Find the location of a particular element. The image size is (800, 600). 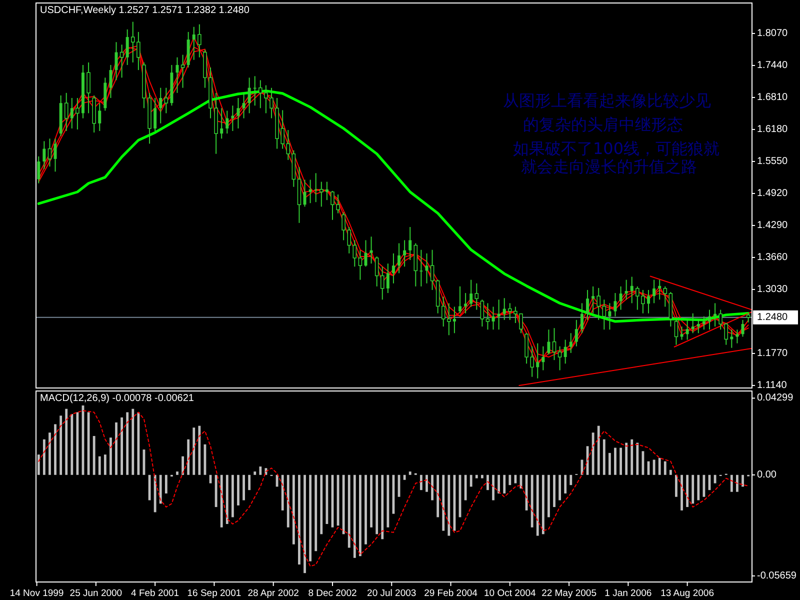

annotation: 如果破不了100线，可能狼就 is located at coordinates (616, 148).